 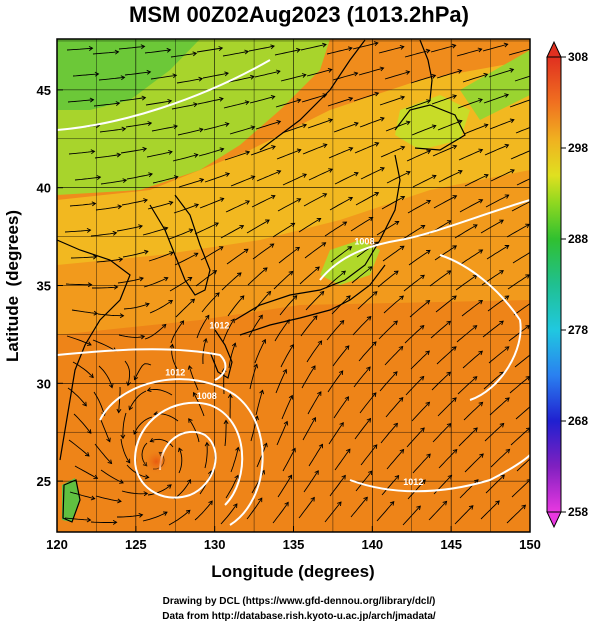 What do you see at coordinates (292, 571) in the screenshot?
I see `x-axis-label: Longitude (degrees)` at bounding box center [292, 571].